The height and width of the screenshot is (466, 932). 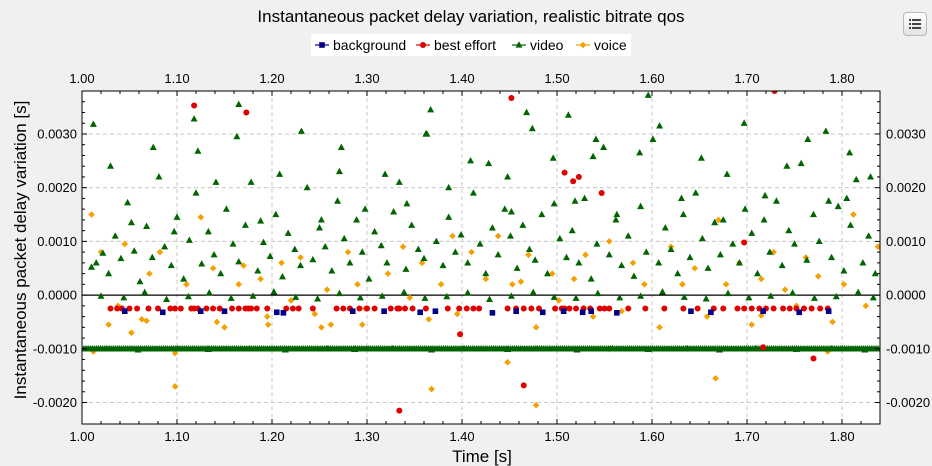 I want to click on y-tick-label-right: -0.0010, so click(x=908, y=348).